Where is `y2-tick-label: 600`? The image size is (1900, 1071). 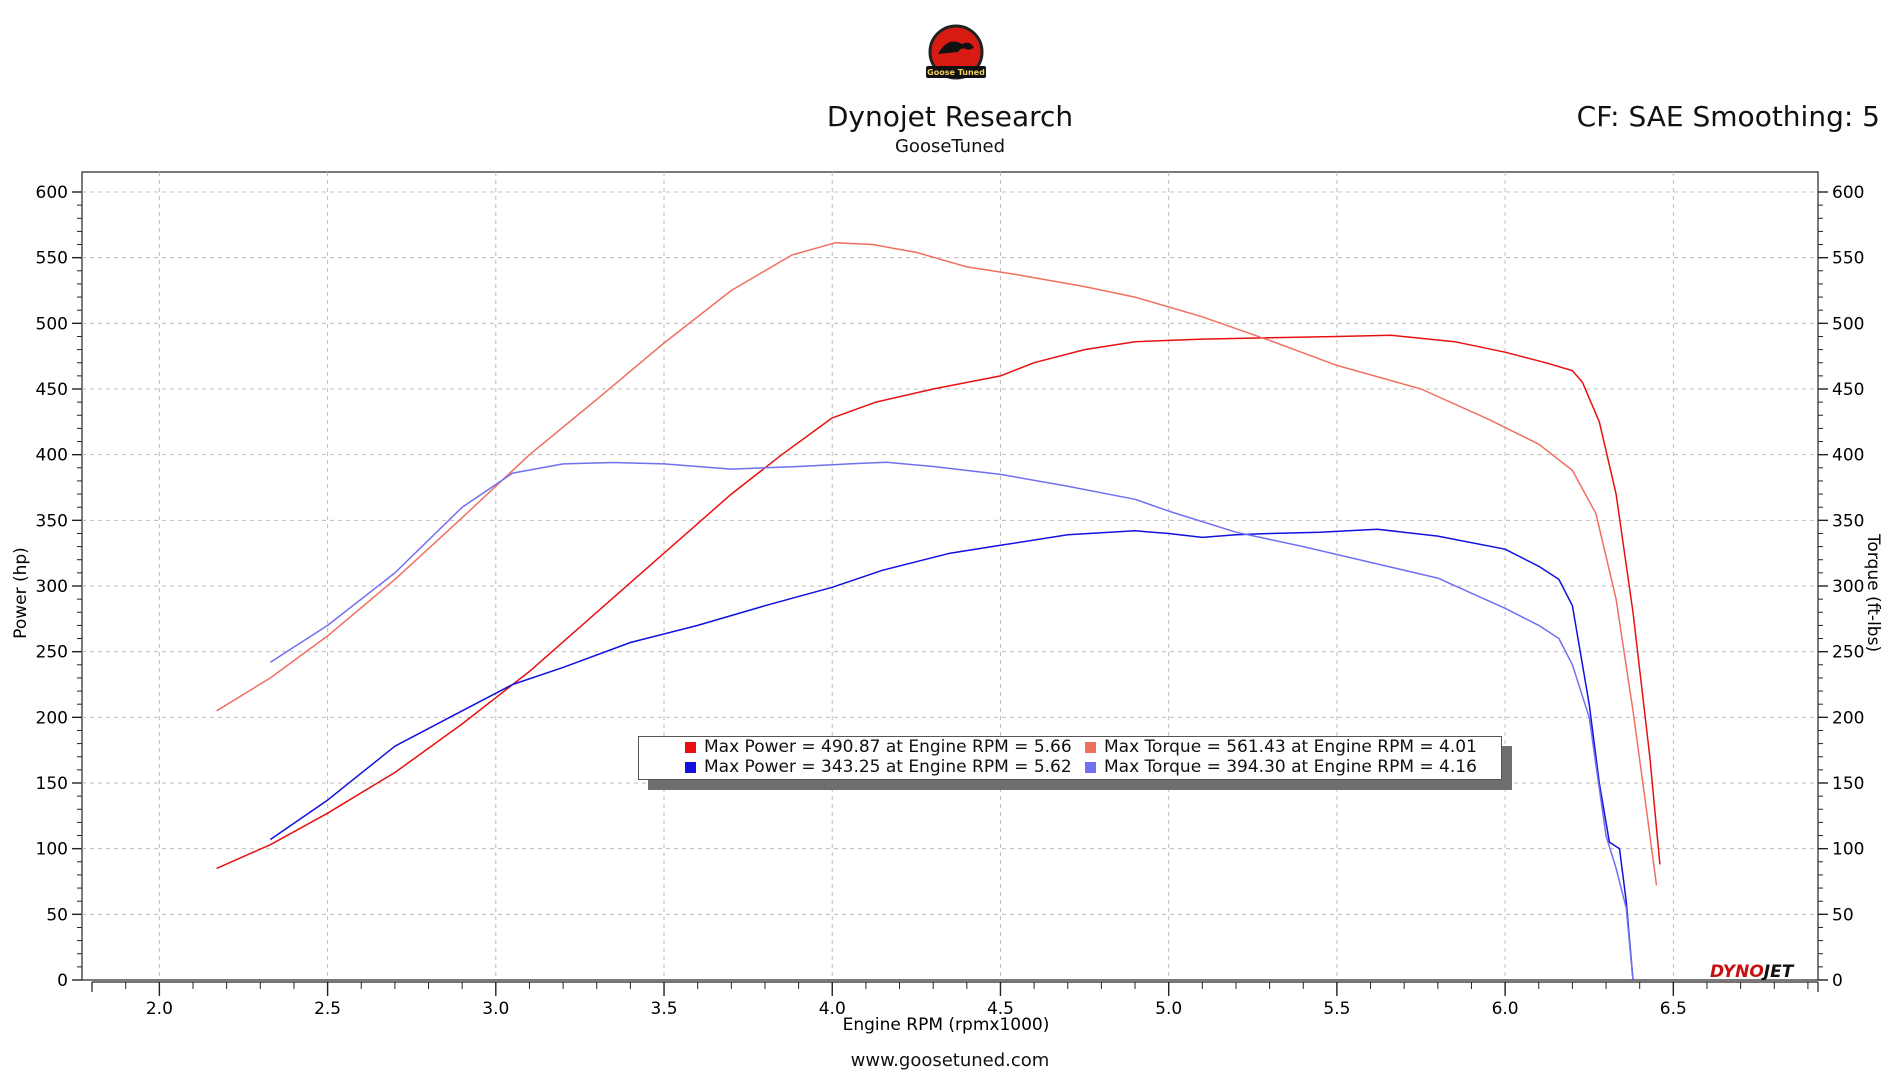 y2-tick-label: 600 is located at coordinates (1848, 193).